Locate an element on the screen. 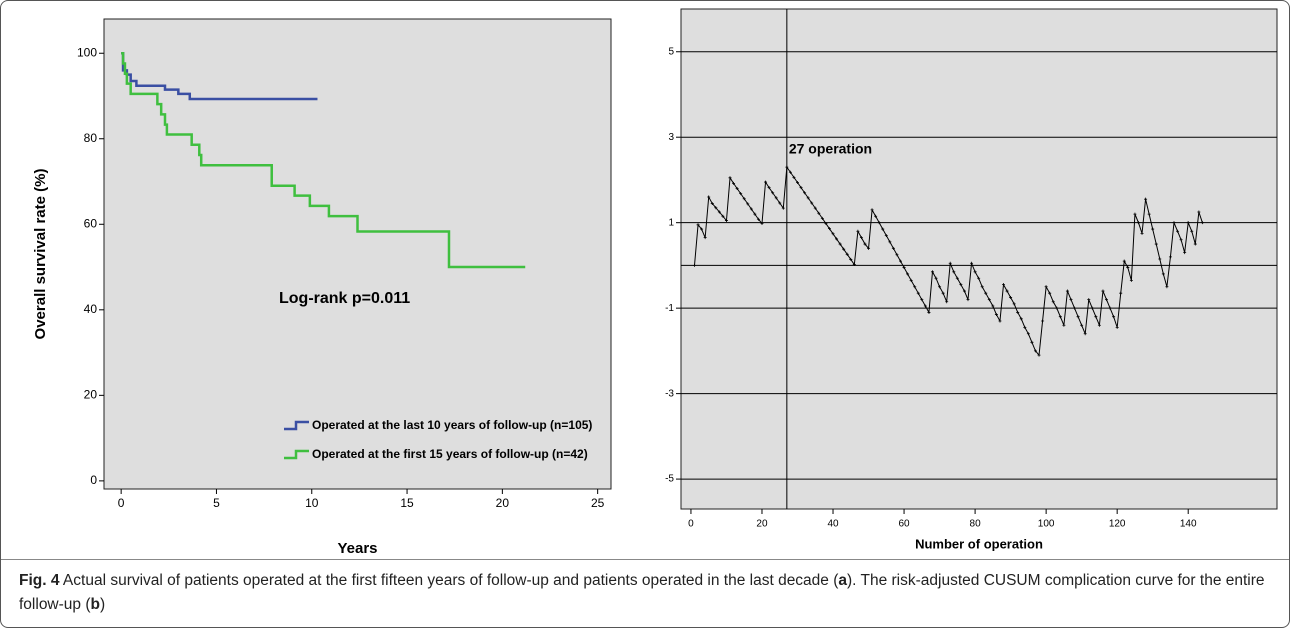 The image size is (1290, 628). y-tick-label: 0 is located at coordinates (93, 480).